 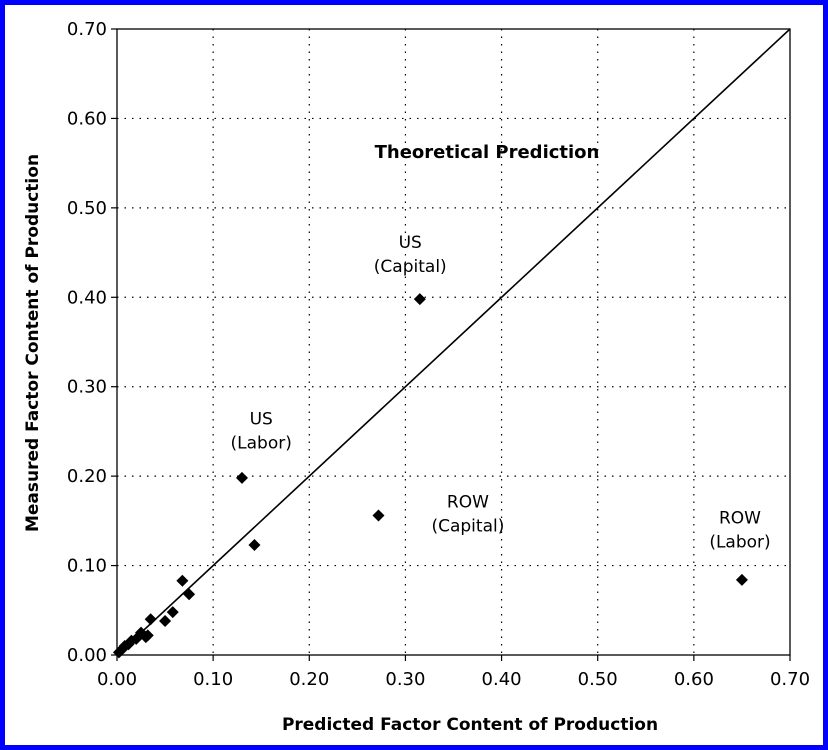 I want to click on theoretical-prediction-label: Theoretical Prediction, so click(x=487, y=152).